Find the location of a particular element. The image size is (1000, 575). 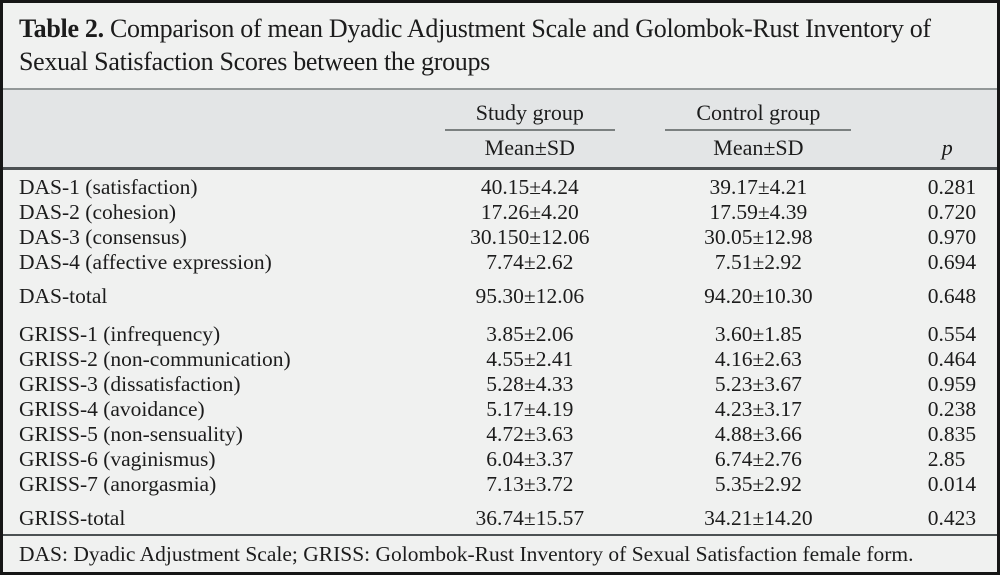

p-value: 0.694 is located at coordinates (952, 262).